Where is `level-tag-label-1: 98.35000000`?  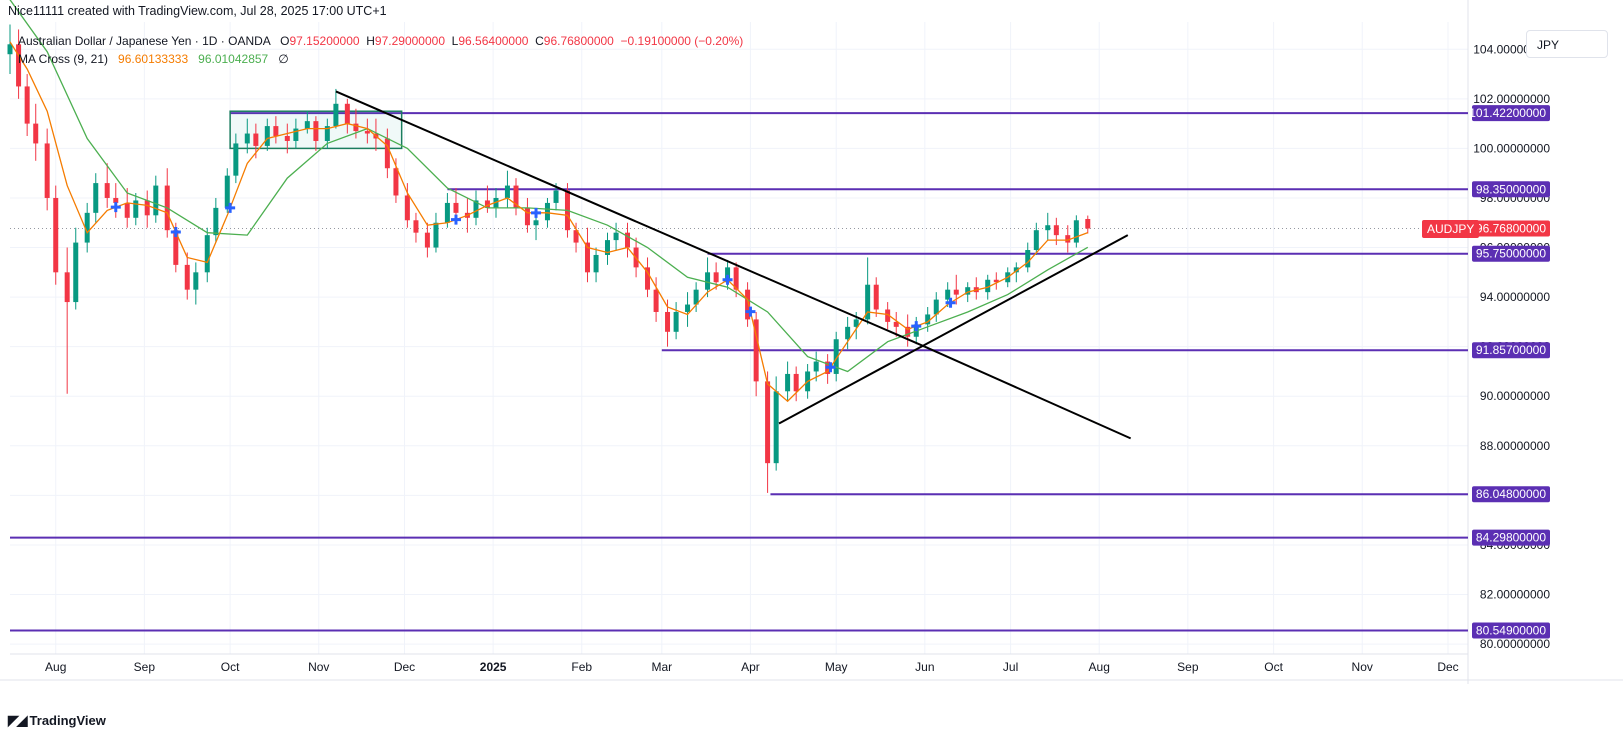 level-tag-label-1: 98.35000000 is located at coordinates (1511, 189).